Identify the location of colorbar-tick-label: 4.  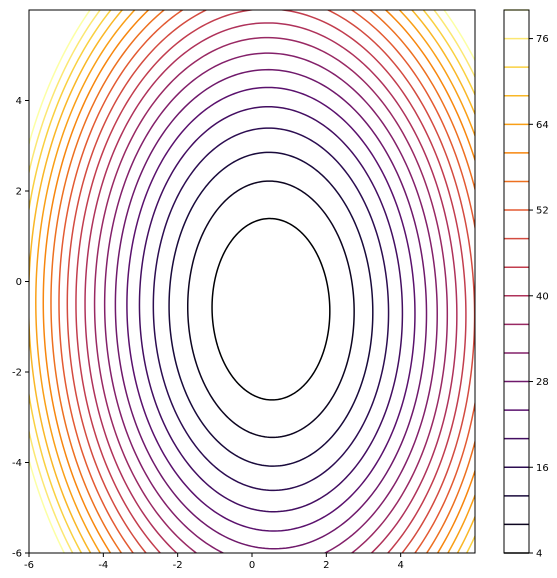
(539, 554).